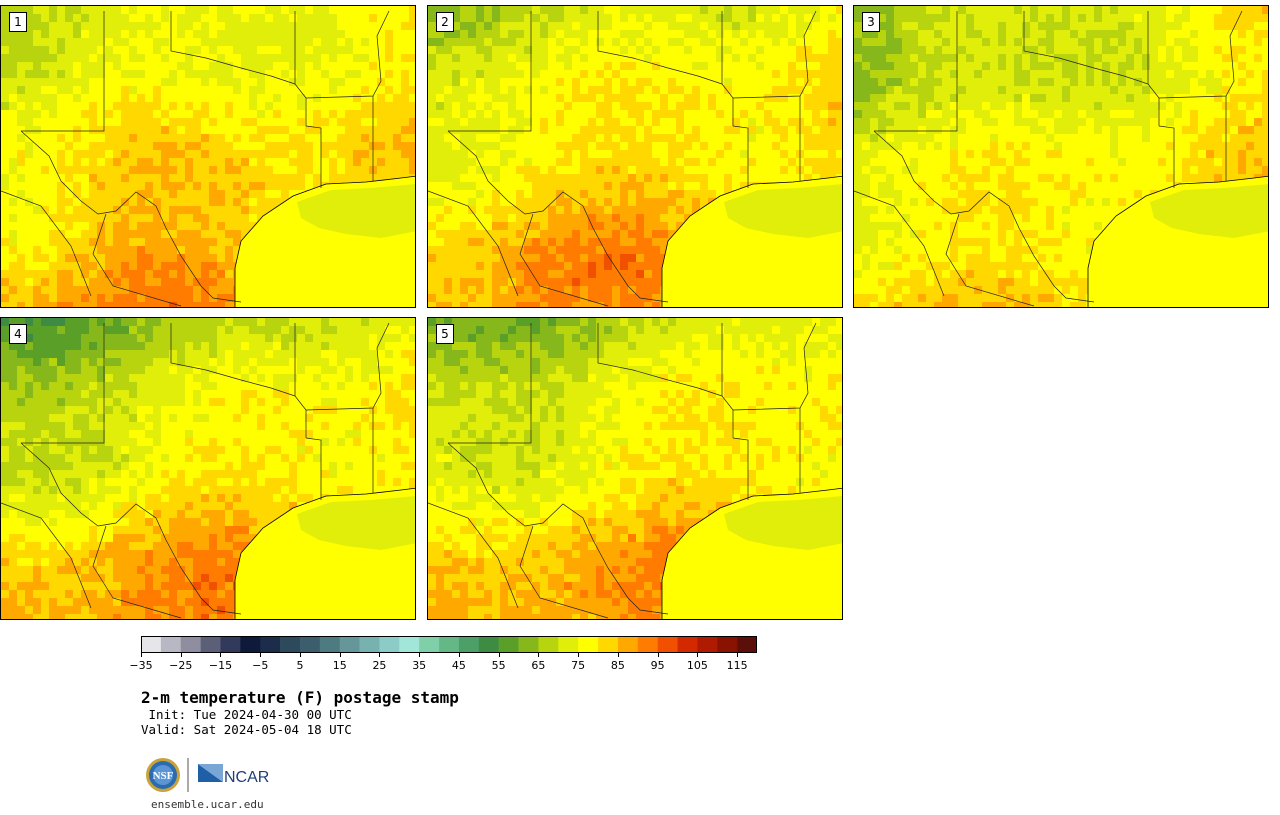 This screenshot has height=815, width=1280. What do you see at coordinates (538, 665) in the screenshot?
I see `colorbar-tick-label: 65` at bounding box center [538, 665].